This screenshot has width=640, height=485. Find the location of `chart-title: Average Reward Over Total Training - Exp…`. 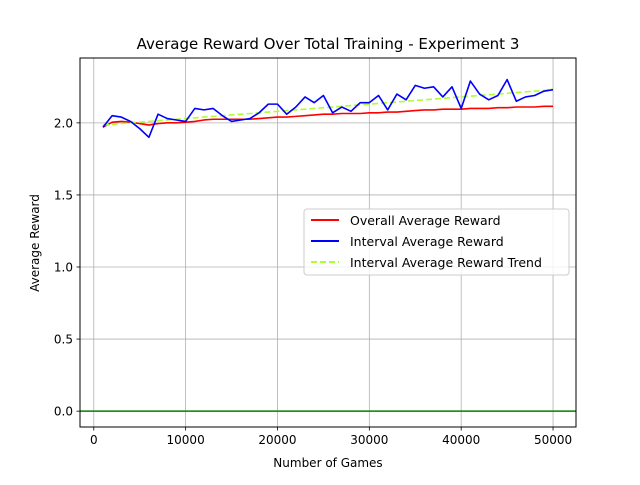

chart-title: Average Reward Over Total Training - Exp… is located at coordinates (328, 44).